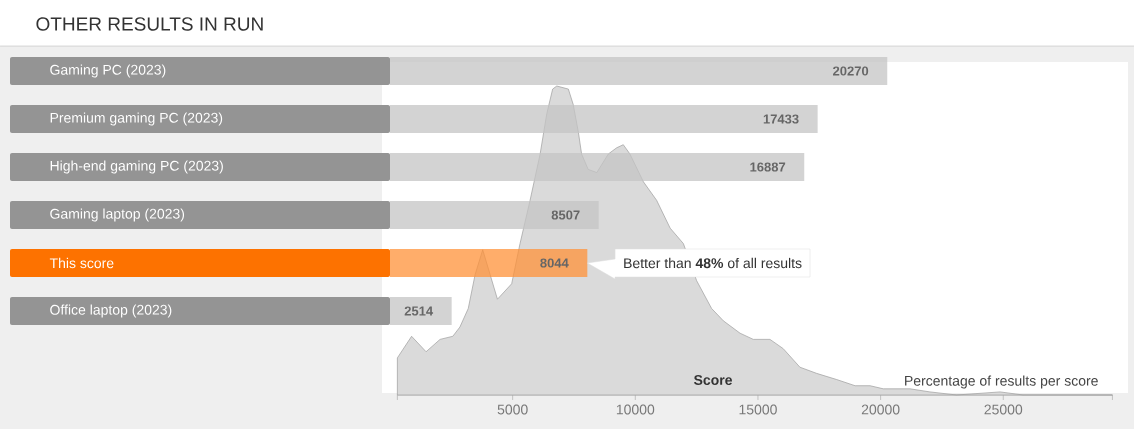  Describe the element at coordinates (149, 24) in the screenshot. I see `text: OTHER RESULTS IN RUN` at that location.